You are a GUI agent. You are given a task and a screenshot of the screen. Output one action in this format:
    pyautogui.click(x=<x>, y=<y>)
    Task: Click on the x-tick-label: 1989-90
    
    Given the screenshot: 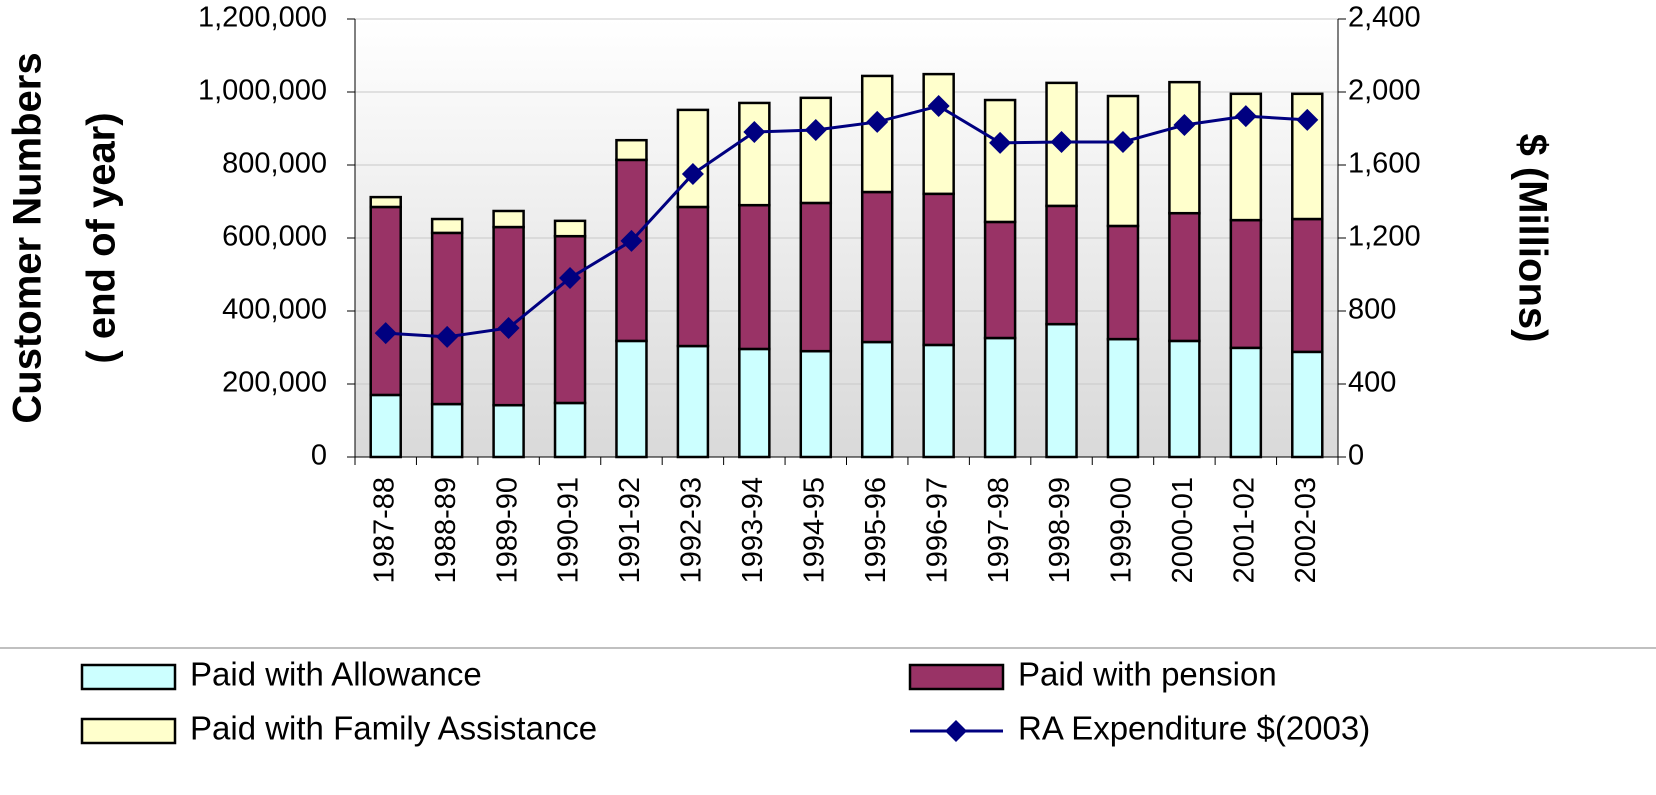 What is the action you would take?
    pyautogui.click(x=507, y=530)
    